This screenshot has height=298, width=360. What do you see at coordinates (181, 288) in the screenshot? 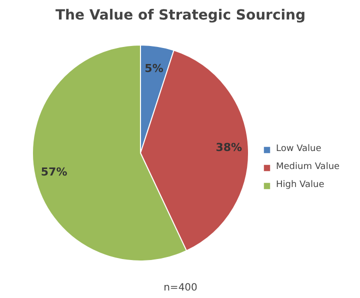
I see `text: n=400` at bounding box center [181, 288].